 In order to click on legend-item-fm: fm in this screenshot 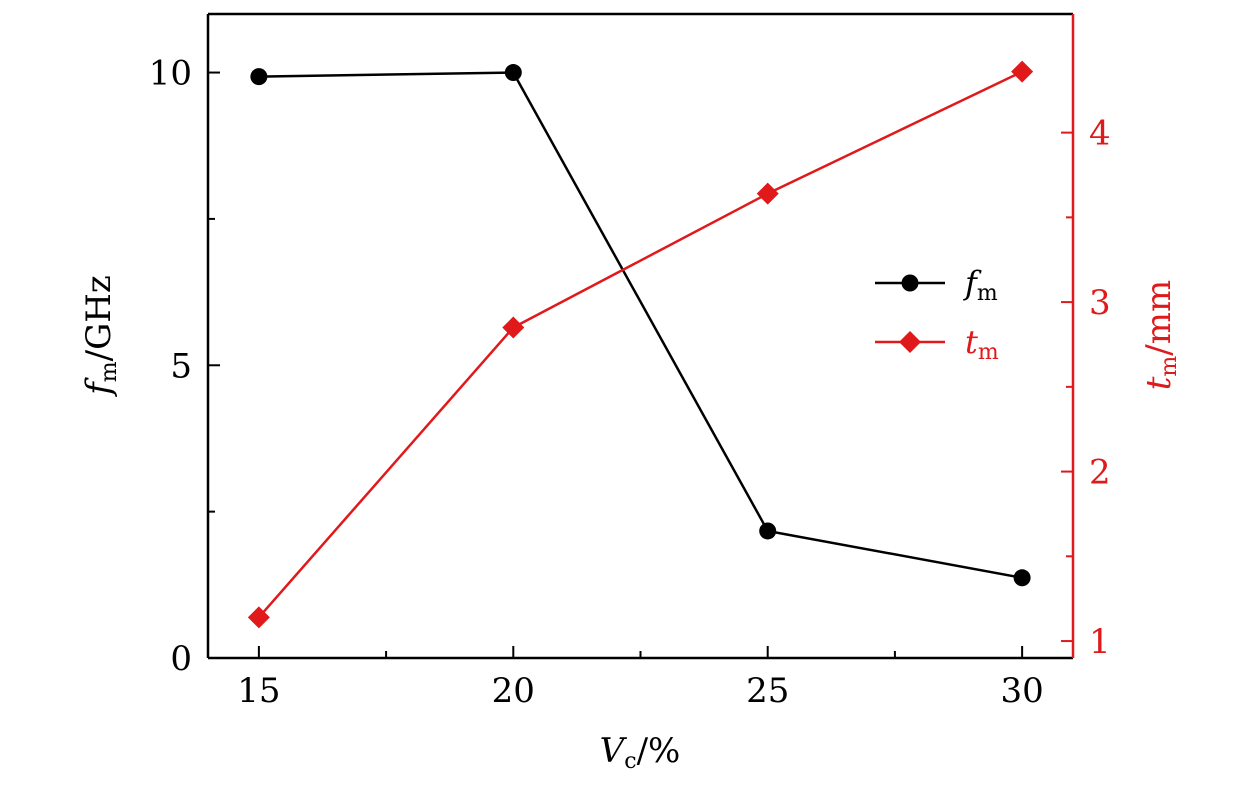, I will do `click(936, 285)`.